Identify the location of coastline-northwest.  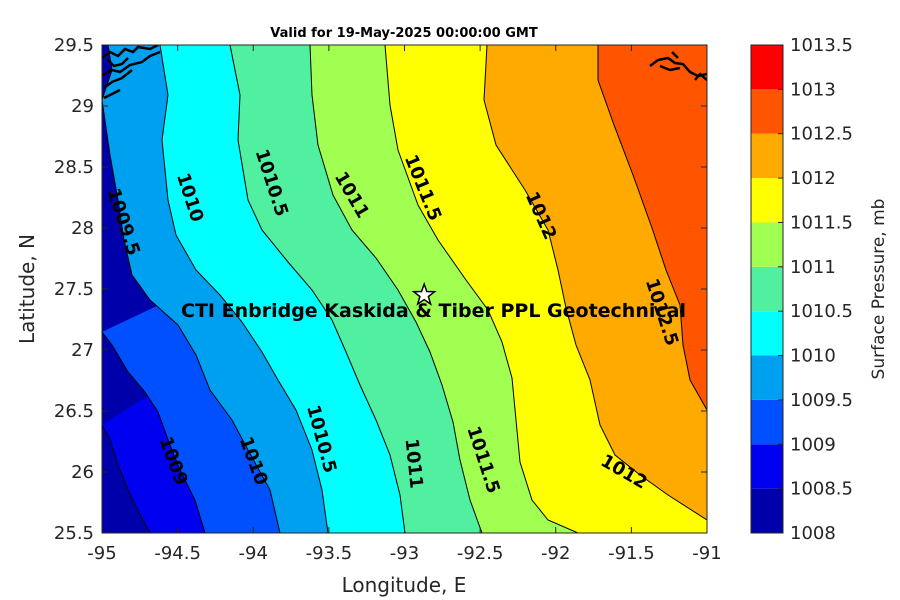
(131, 72).